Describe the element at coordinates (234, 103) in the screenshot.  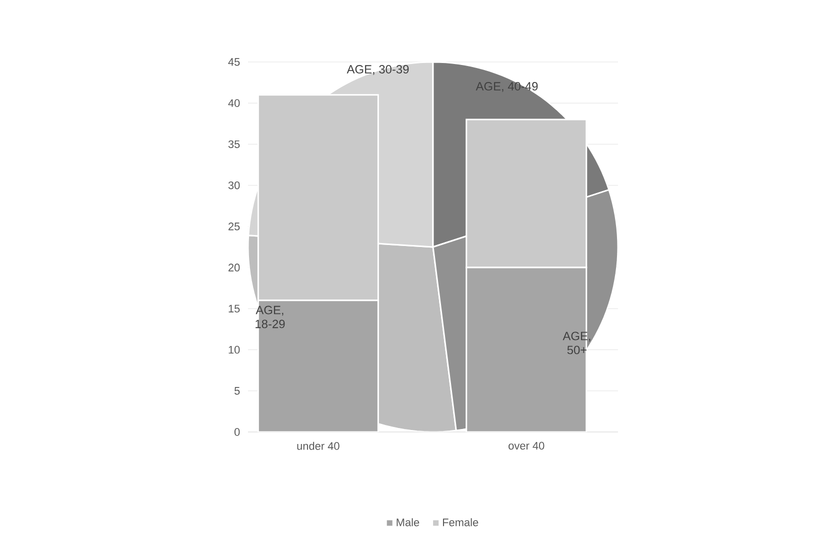
I see `y-tick-label: 40` at that location.